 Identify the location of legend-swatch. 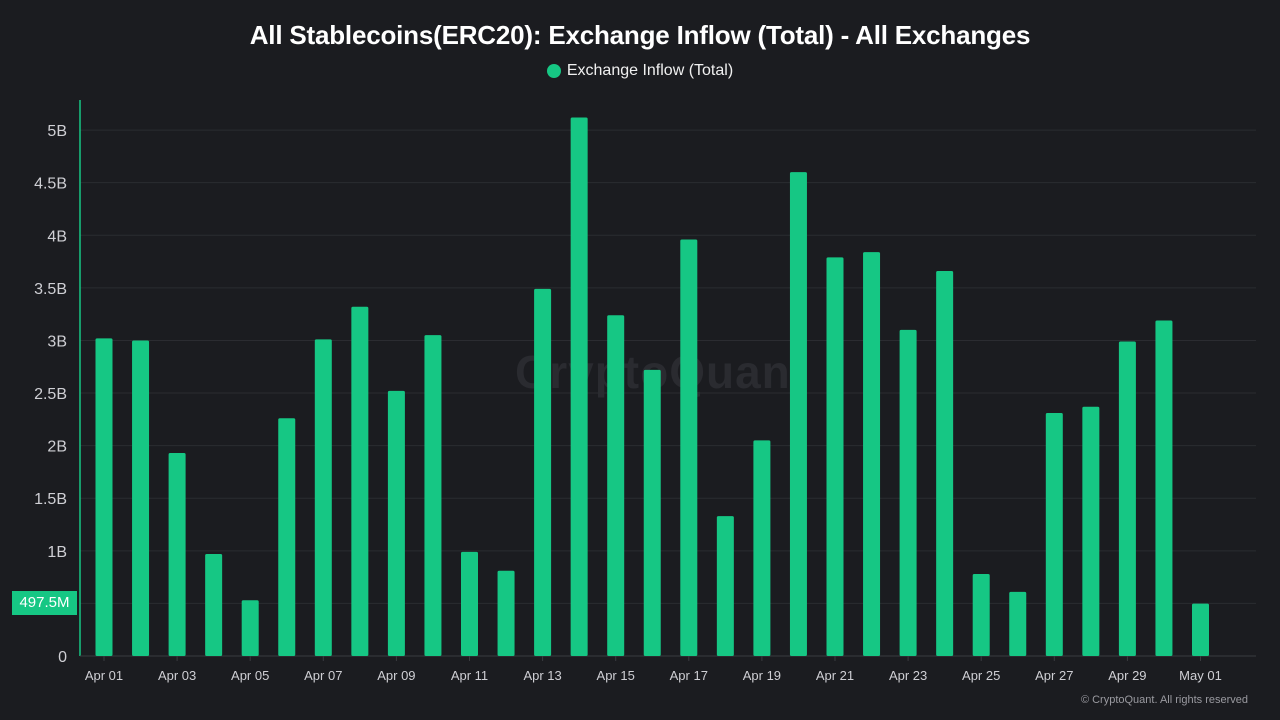
(553, 71).